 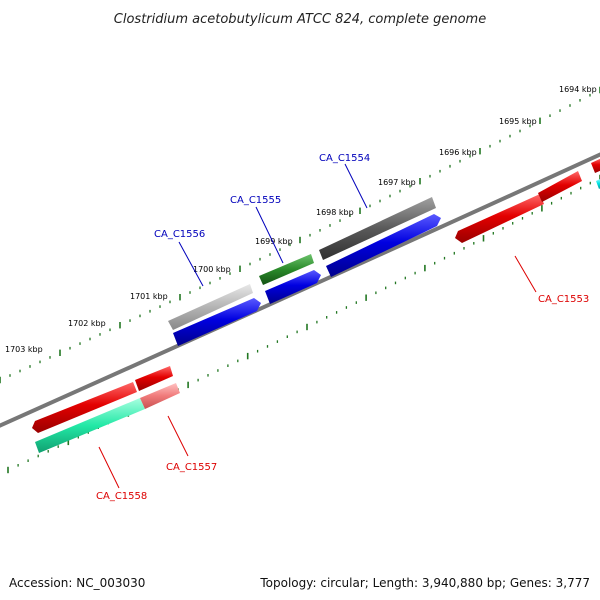 I want to click on gene-CA_C1555-blue, so click(x=293, y=287).